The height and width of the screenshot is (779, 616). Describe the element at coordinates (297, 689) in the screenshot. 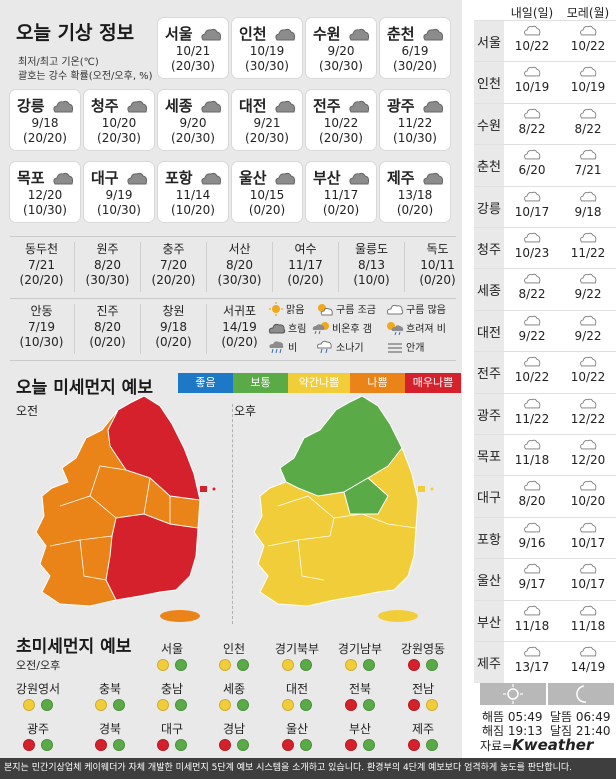

I see `region-name: 대전` at that location.